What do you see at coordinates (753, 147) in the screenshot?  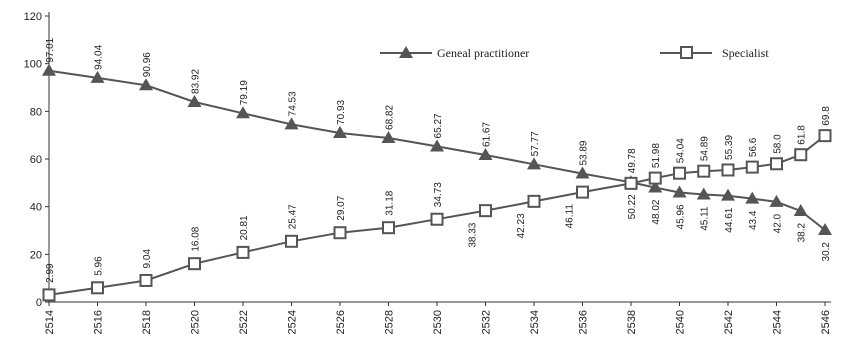 I see `specialist-data-label: 56.6` at bounding box center [753, 147].